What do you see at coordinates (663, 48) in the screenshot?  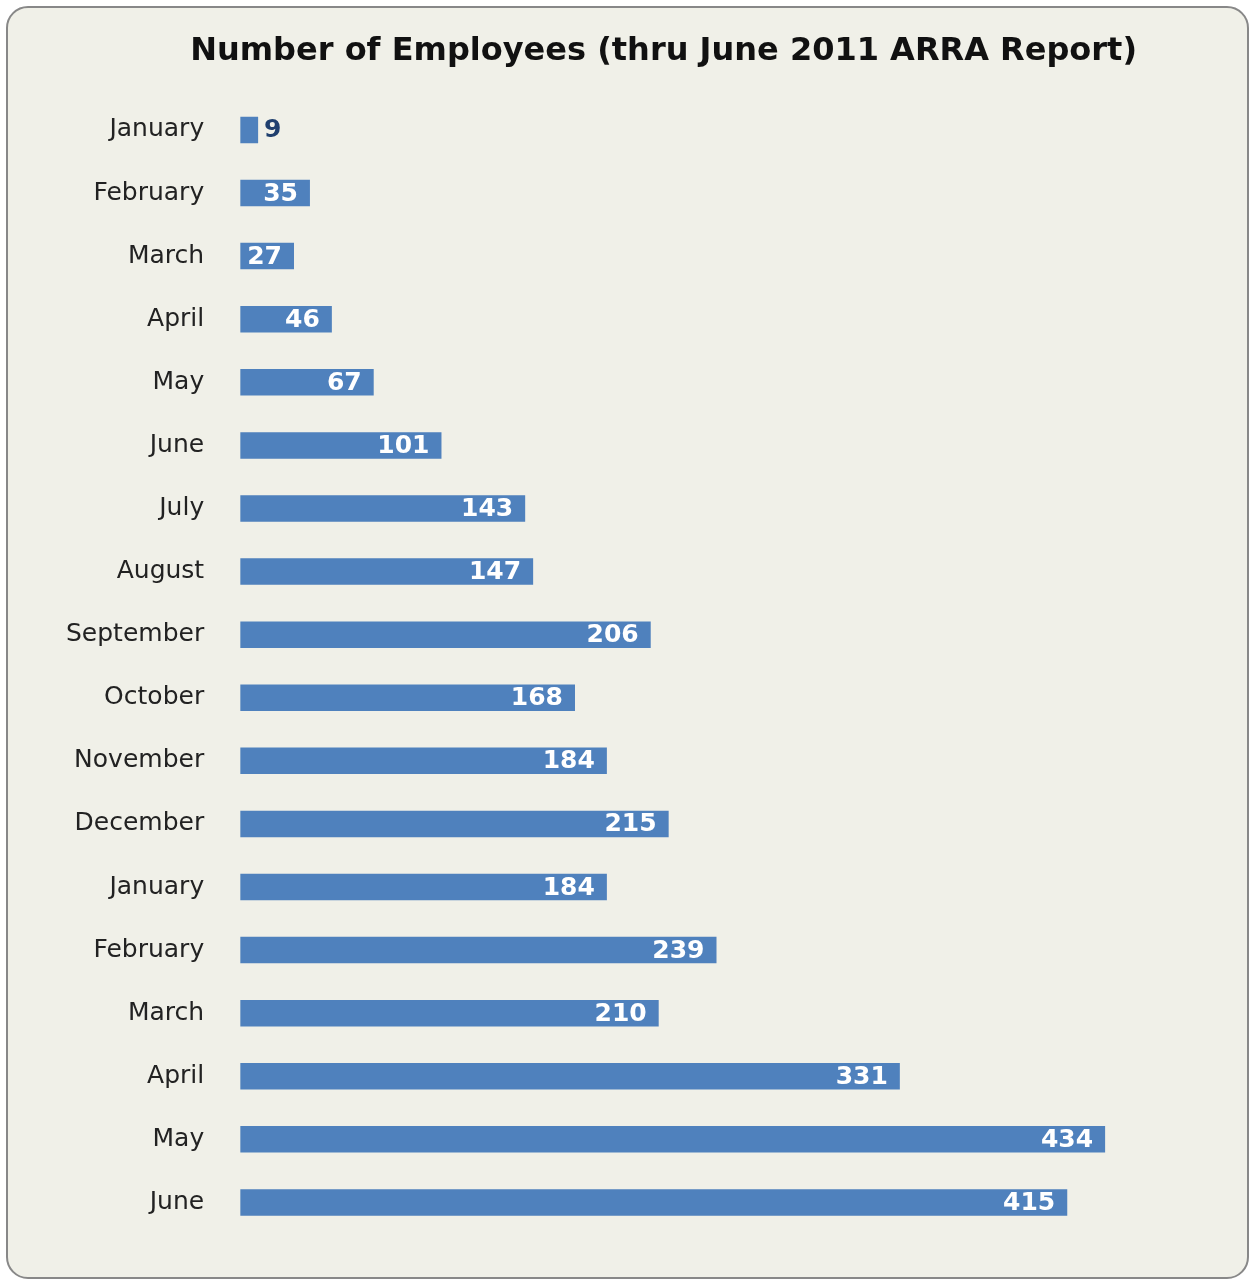 I see `chart-title: Number of Employees (thru June 2011 ARRA Report)` at bounding box center [663, 48].